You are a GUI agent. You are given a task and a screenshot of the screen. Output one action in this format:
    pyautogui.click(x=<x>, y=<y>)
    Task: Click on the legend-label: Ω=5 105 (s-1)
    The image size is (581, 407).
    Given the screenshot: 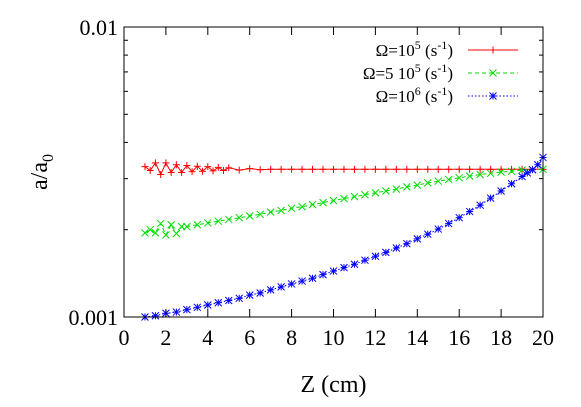 What is the action you would take?
    pyautogui.click(x=408, y=72)
    